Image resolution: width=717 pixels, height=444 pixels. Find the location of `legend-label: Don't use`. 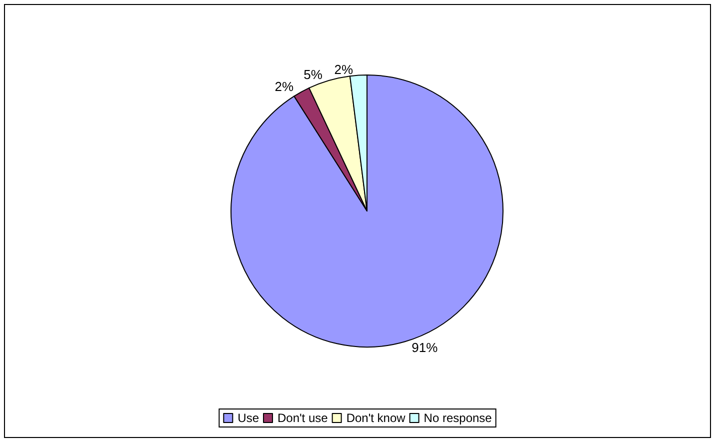

legend-label: Don't use is located at coordinates (302, 418).